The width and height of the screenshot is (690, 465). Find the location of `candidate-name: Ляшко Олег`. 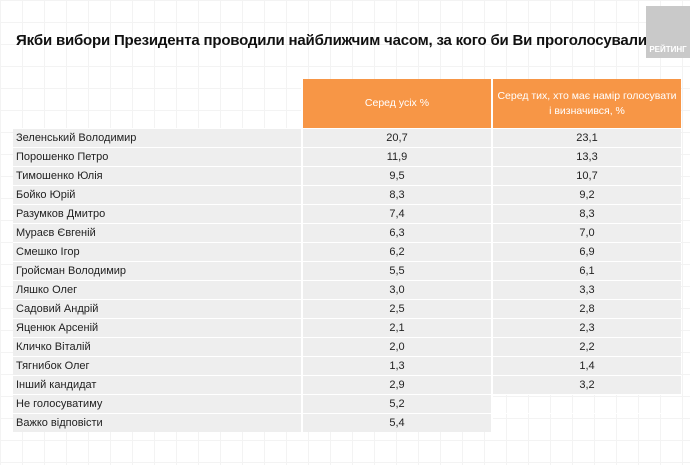

candidate-name: Ляшко Олег is located at coordinates (157, 289).